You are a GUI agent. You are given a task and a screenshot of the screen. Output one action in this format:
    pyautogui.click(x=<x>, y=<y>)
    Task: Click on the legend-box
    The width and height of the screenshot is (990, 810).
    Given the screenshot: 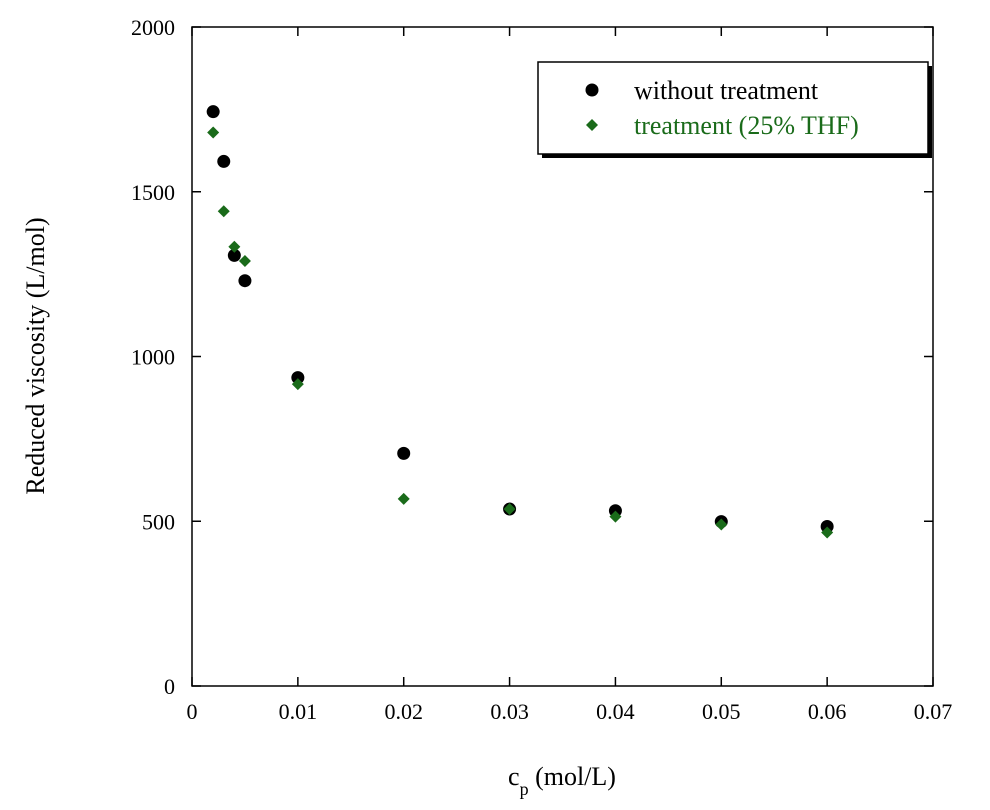 What is the action you would take?
    pyautogui.click(x=733, y=108)
    